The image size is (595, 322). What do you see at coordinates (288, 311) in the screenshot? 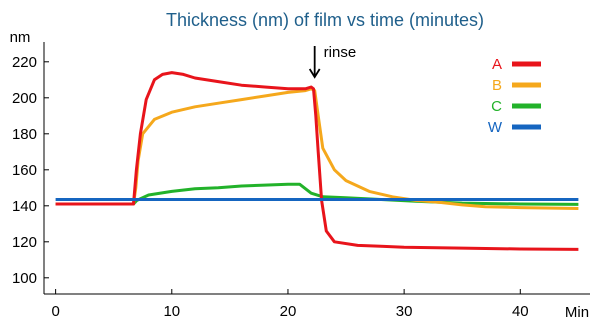
I see `x-tick-label: 20` at bounding box center [288, 311].